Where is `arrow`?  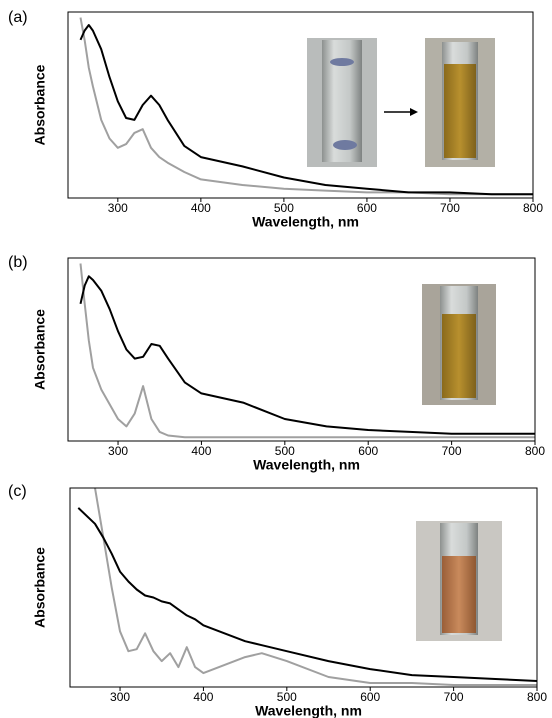
arrow is located at coordinates (401, 112).